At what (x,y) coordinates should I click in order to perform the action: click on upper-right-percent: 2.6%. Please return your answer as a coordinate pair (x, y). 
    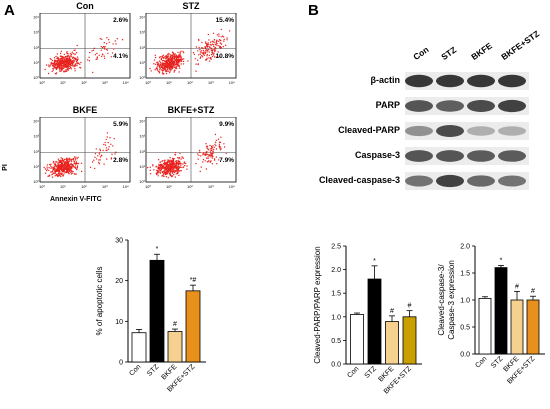
    Looking at the image, I should click on (120, 20).